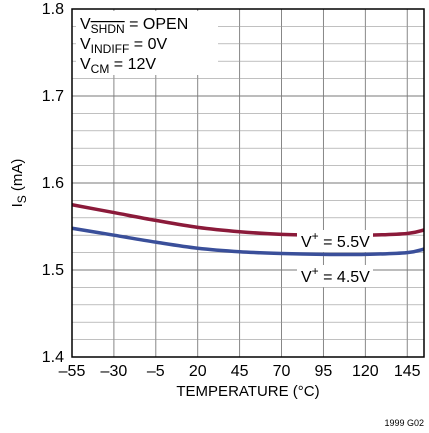 The height and width of the screenshot is (433, 429). What do you see at coordinates (335, 258) in the screenshot?
I see `series-labels: V+ = 5.5V V+ = 4.5V` at bounding box center [335, 258].